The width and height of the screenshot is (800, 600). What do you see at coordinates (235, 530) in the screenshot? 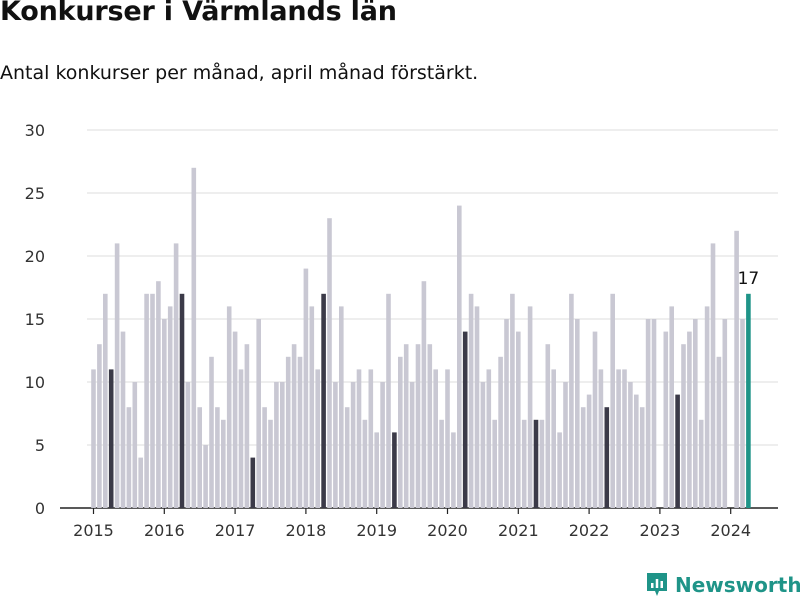
I see `x-tick-label: 2017` at bounding box center [235, 530].